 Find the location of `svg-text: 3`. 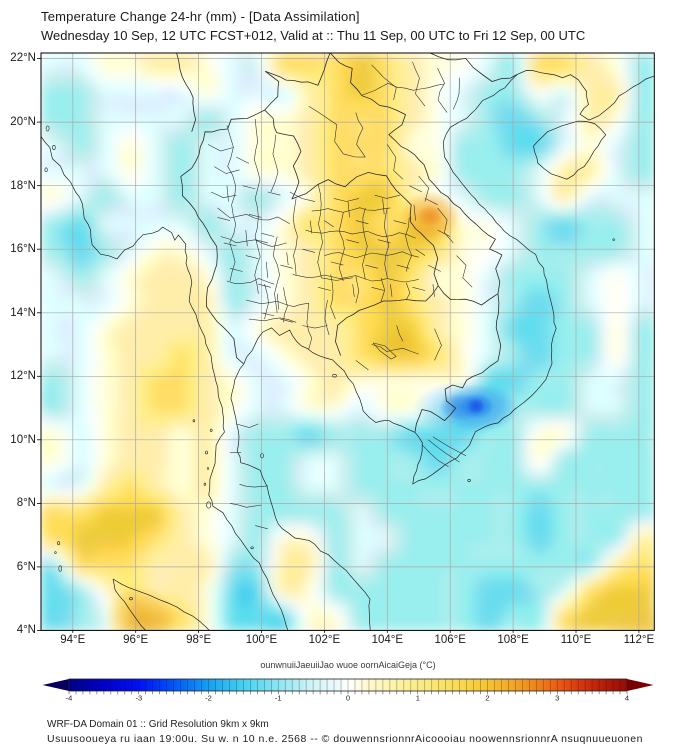

svg-text: 3 is located at coordinates (557, 698).